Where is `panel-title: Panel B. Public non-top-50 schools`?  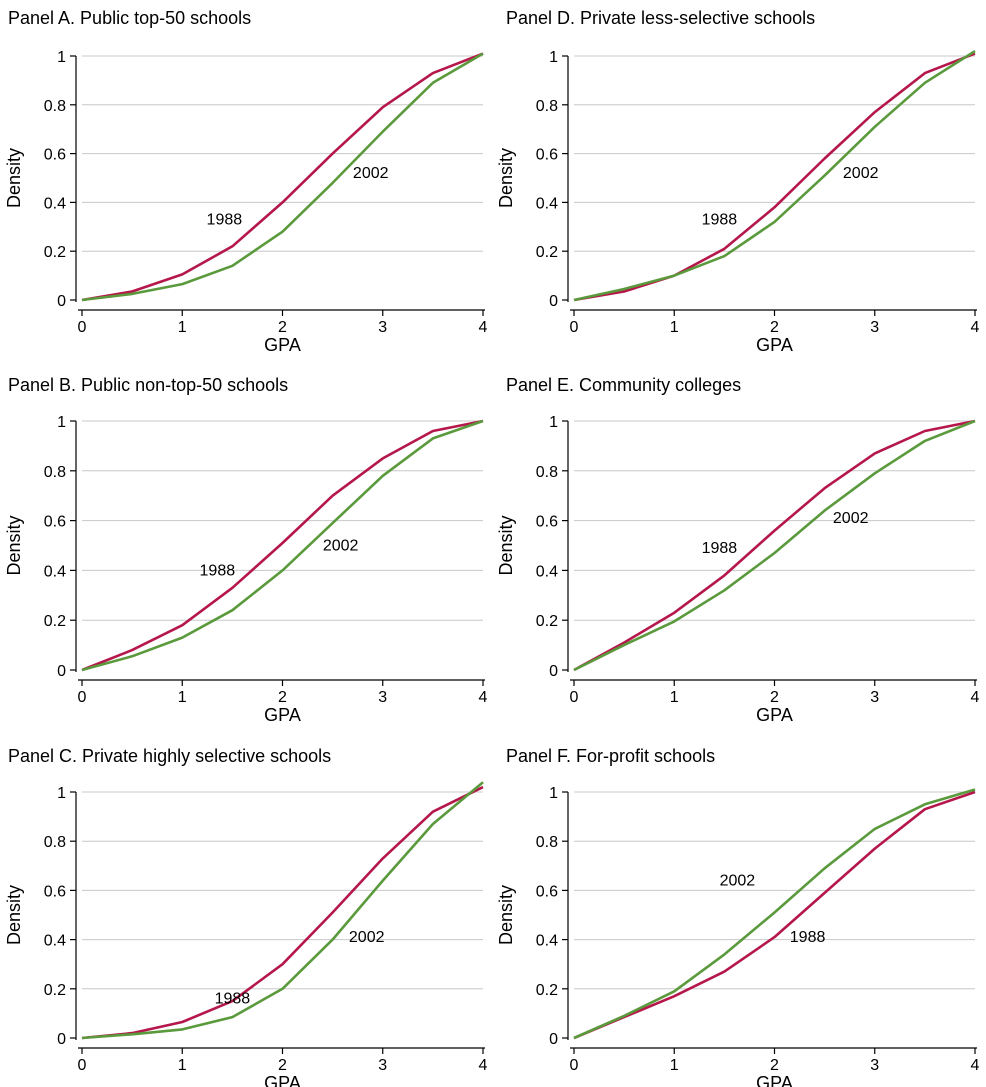 panel-title: Panel B. Public non-top-50 schools is located at coordinates (148, 385).